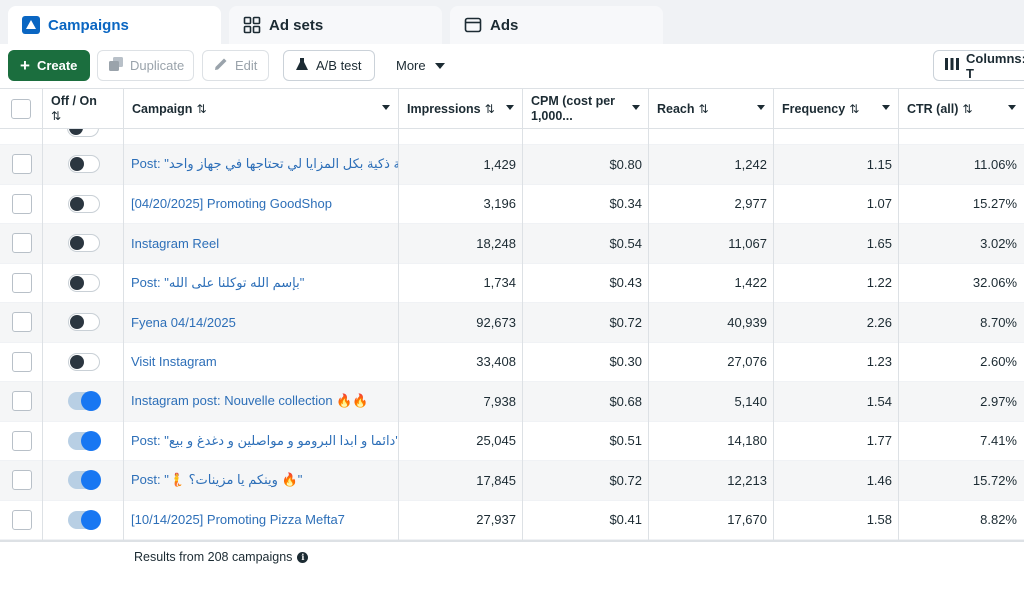 The width and height of the screenshot is (1024, 599). Describe the element at coordinates (238, 520) in the screenshot. I see `campaign-name-link: [10/14/2025] Promoting Pizza Mefta7` at that location.